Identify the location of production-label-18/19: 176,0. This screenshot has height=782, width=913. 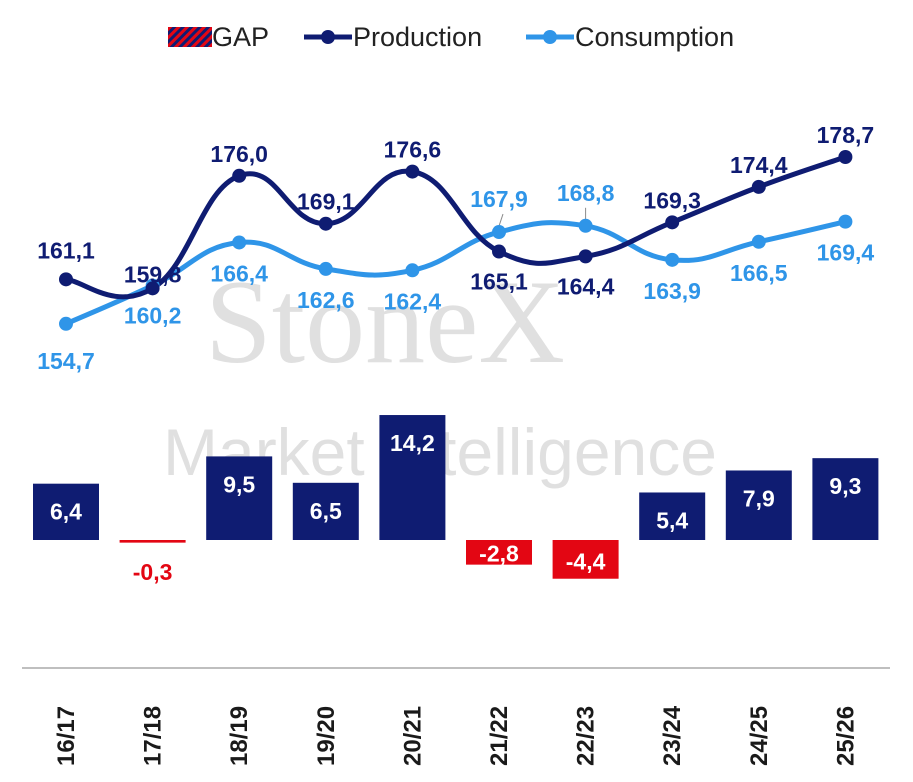
(239, 154).